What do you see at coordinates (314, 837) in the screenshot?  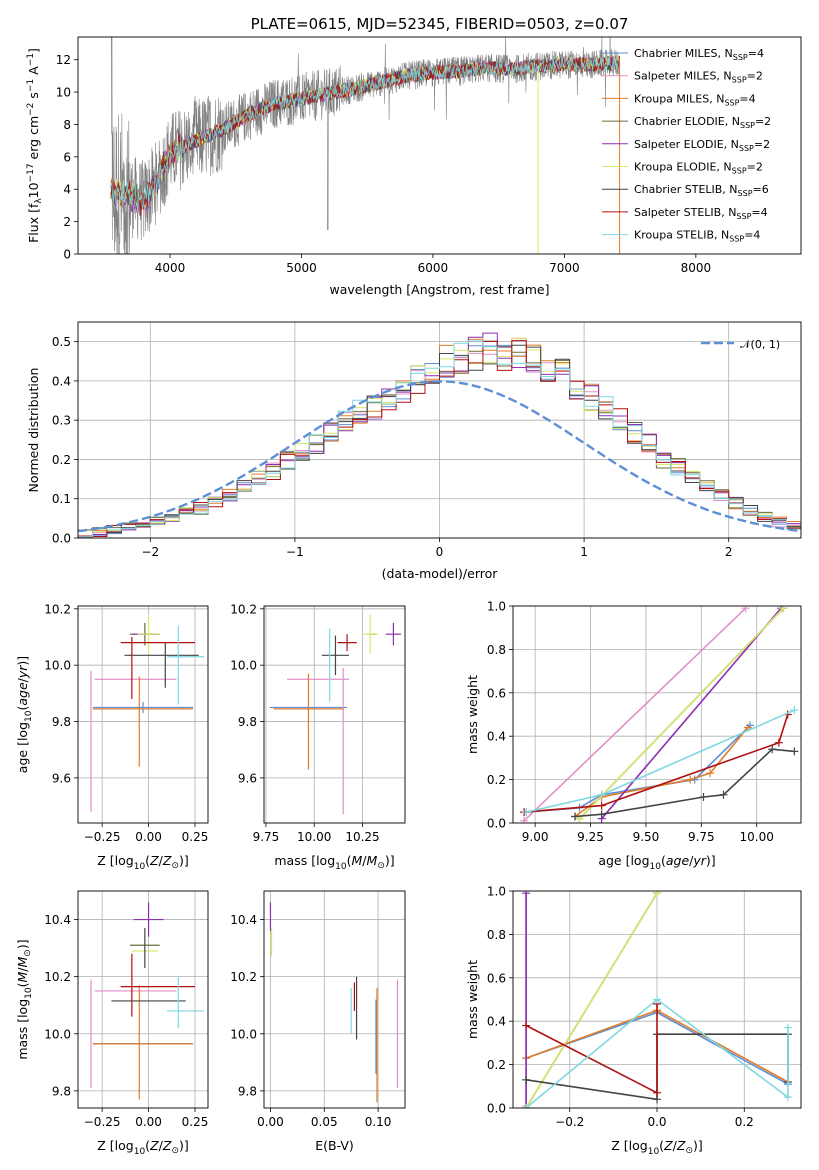 I see `x-tick-label: 10.00` at bounding box center [314, 837].